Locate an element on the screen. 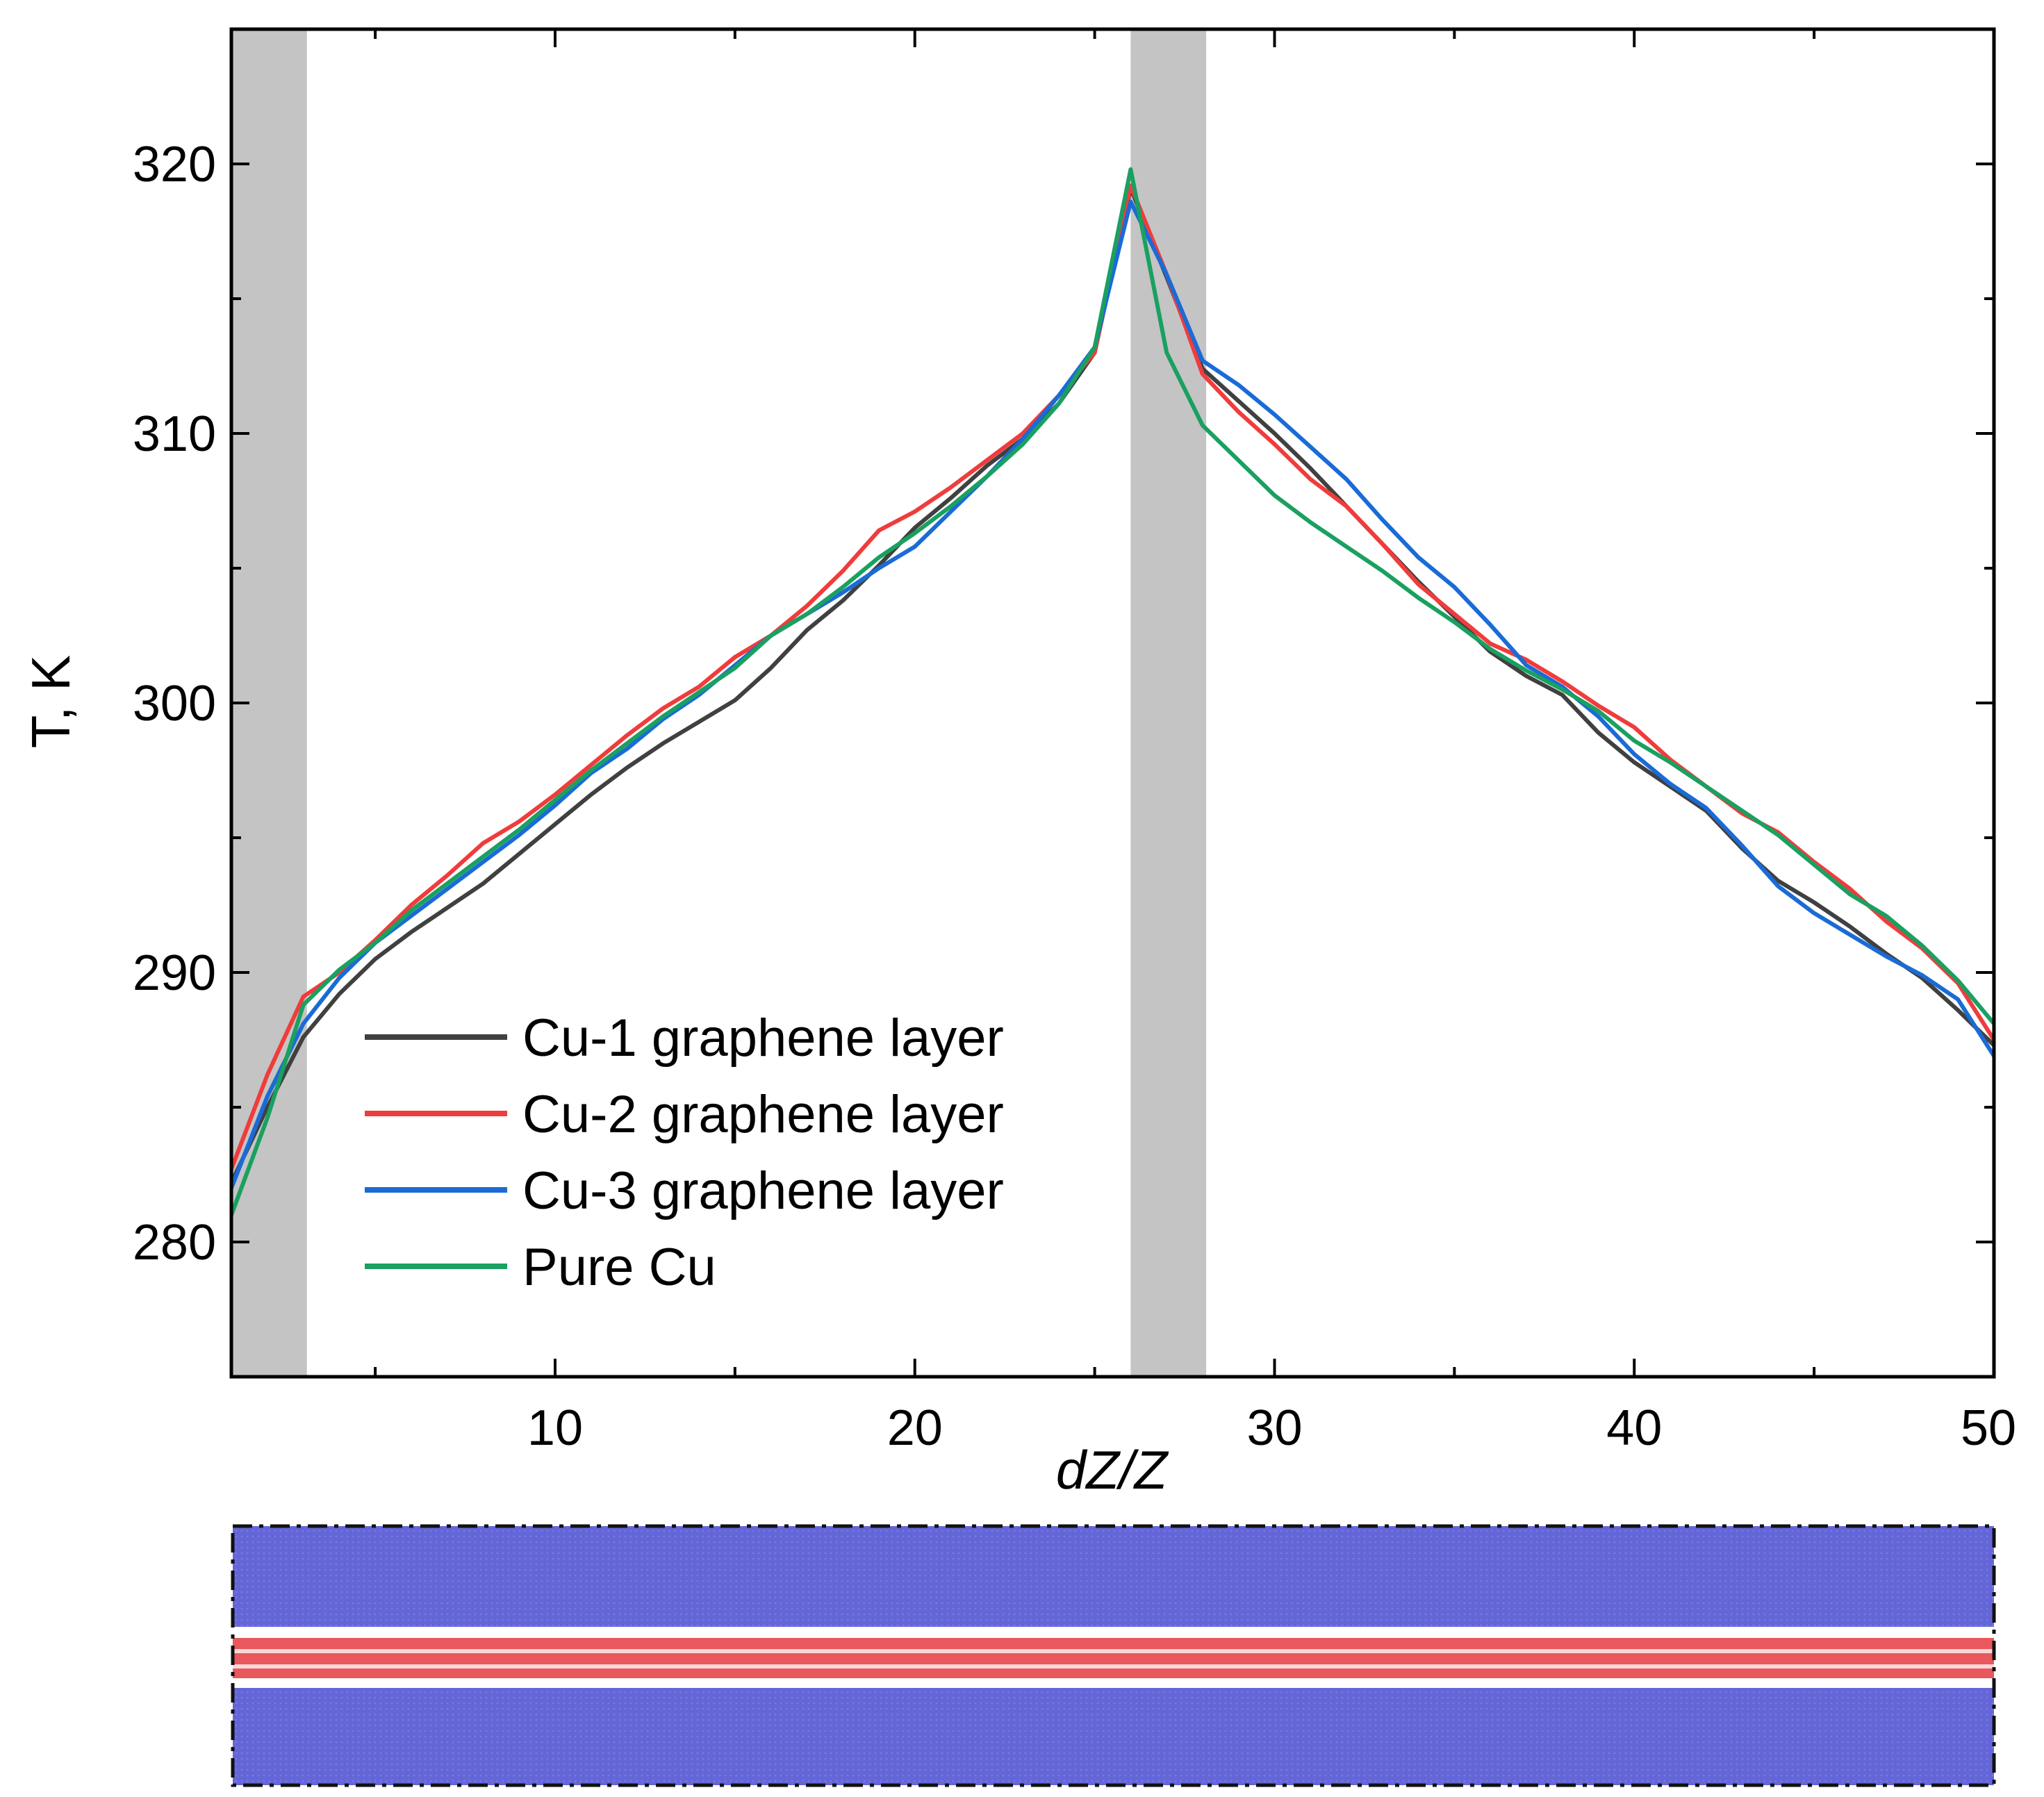 The width and height of the screenshot is (2044, 1797). inset-bottom-texture is located at coordinates (1113, 1736).